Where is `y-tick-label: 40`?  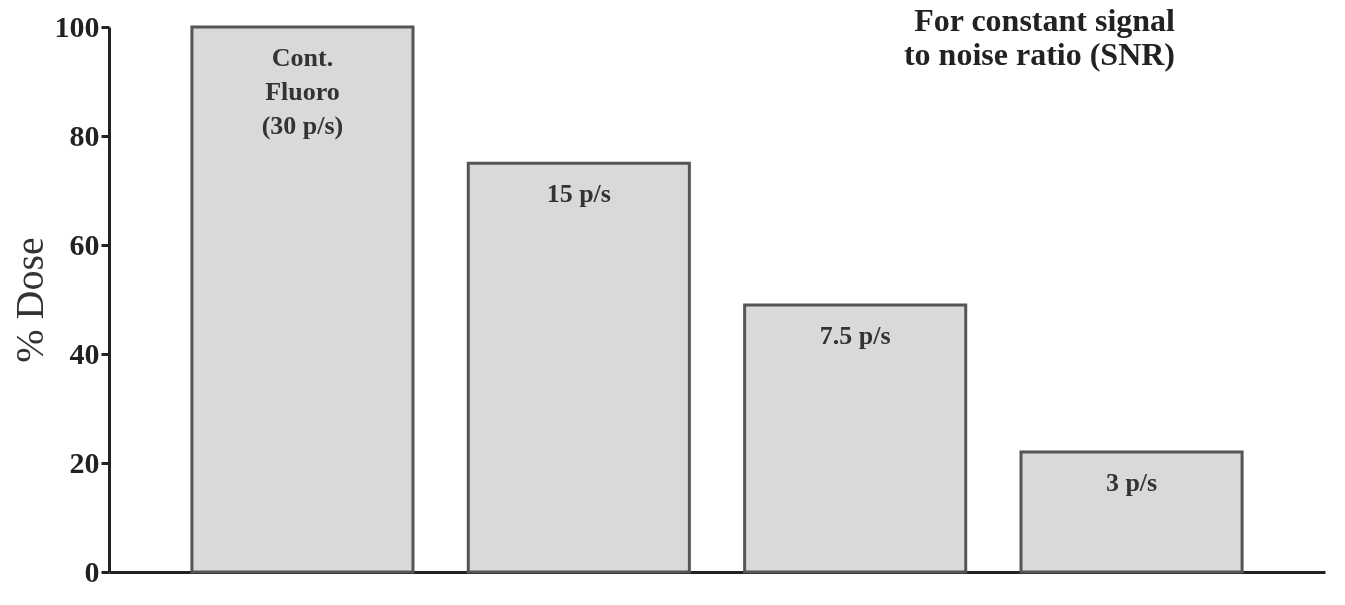
y-tick-label: 40 is located at coordinates (84, 353).